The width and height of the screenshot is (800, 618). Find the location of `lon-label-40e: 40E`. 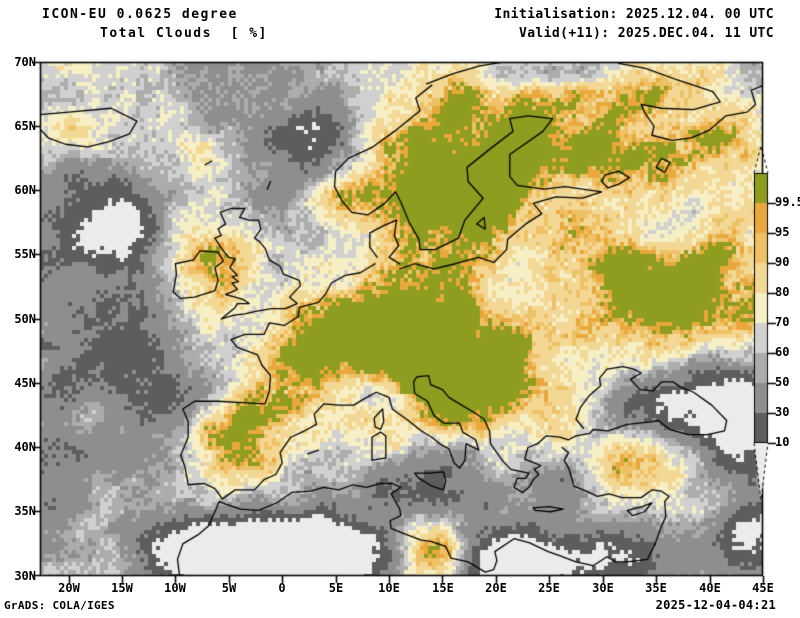

lon-label-40e: 40E is located at coordinates (710, 588).